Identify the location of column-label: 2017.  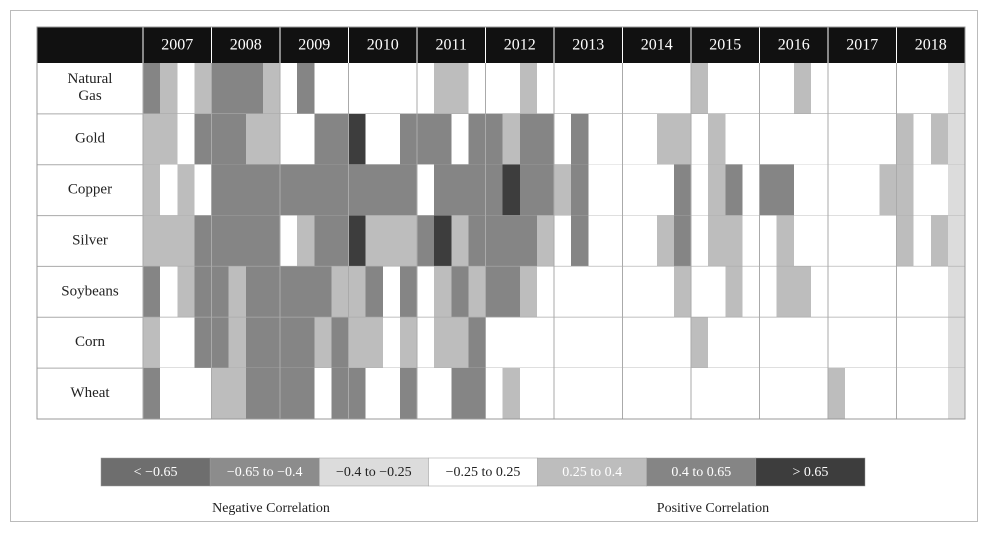
(862, 45).